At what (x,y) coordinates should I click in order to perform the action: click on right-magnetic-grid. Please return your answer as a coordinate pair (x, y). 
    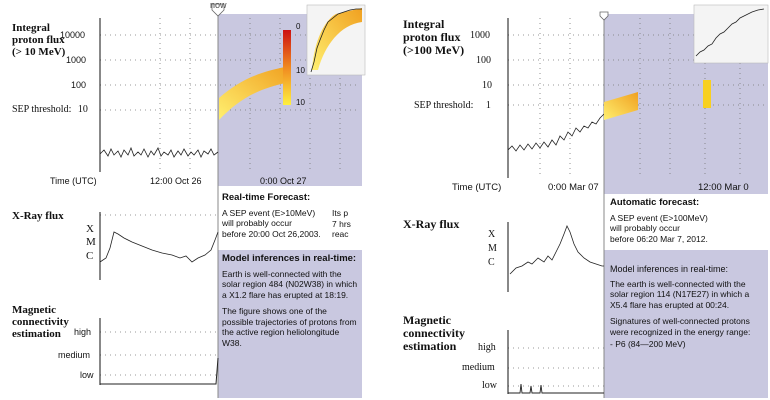
    Looking at the image, I should click on (556, 367).